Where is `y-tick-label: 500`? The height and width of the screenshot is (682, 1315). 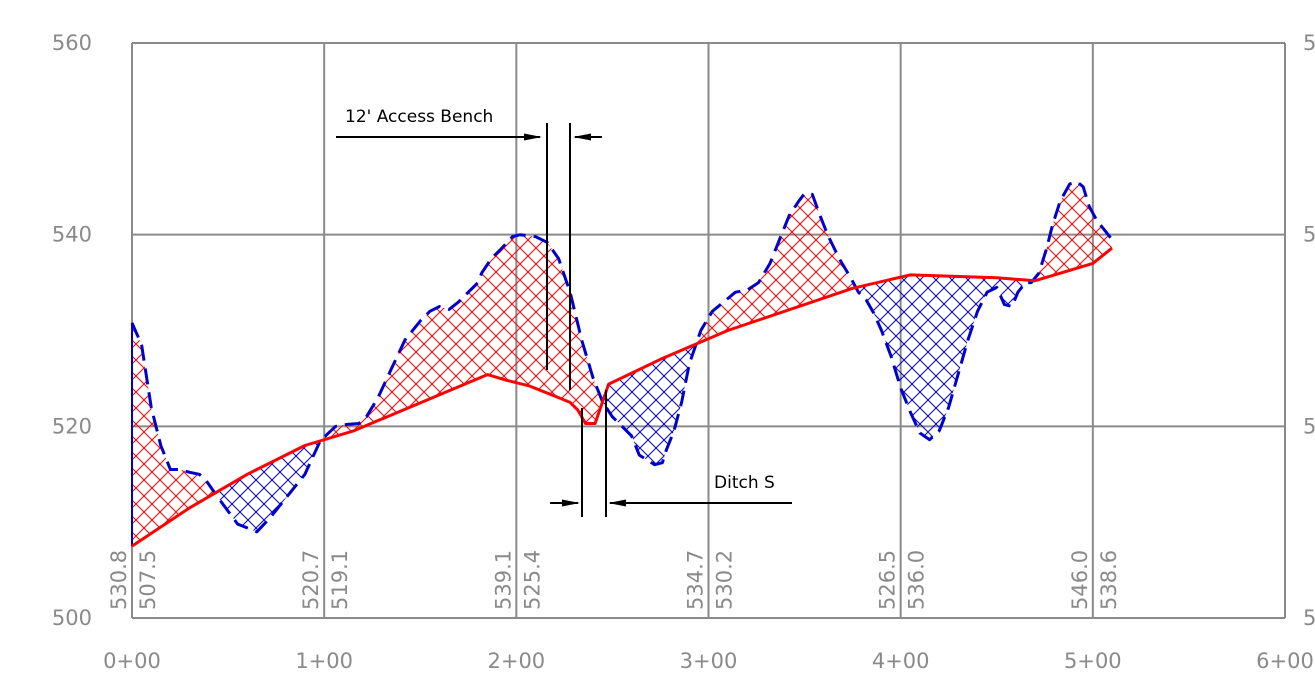 y-tick-label: 500 is located at coordinates (72, 618).